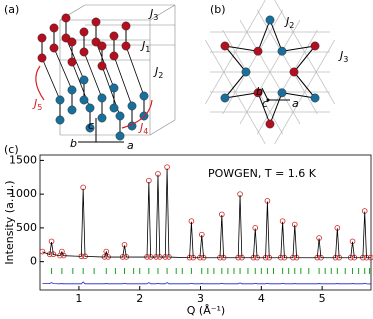  Describe the element at coordinates (262, 173) in the screenshot. I see `annotation: POWGEN, T = 1.6 K` at that location.